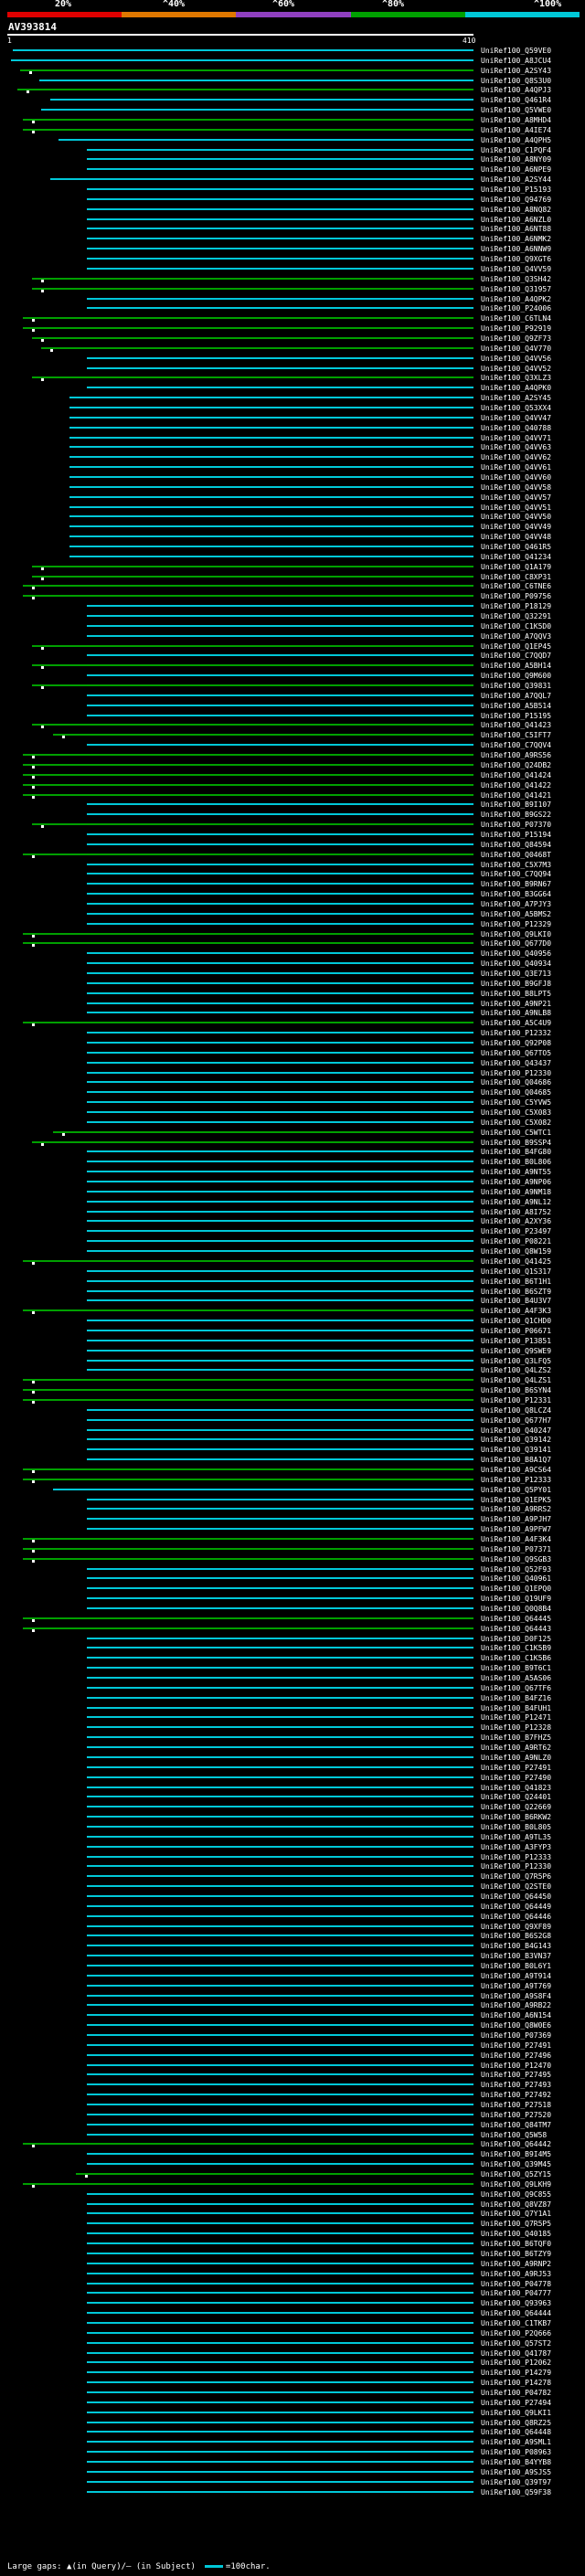 The image size is (585, 2576). What do you see at coordinates (293, 1956) in the screenshot?
I see `hit-row: UniRef100_B3VN37` at bounding box center [293, 1956].